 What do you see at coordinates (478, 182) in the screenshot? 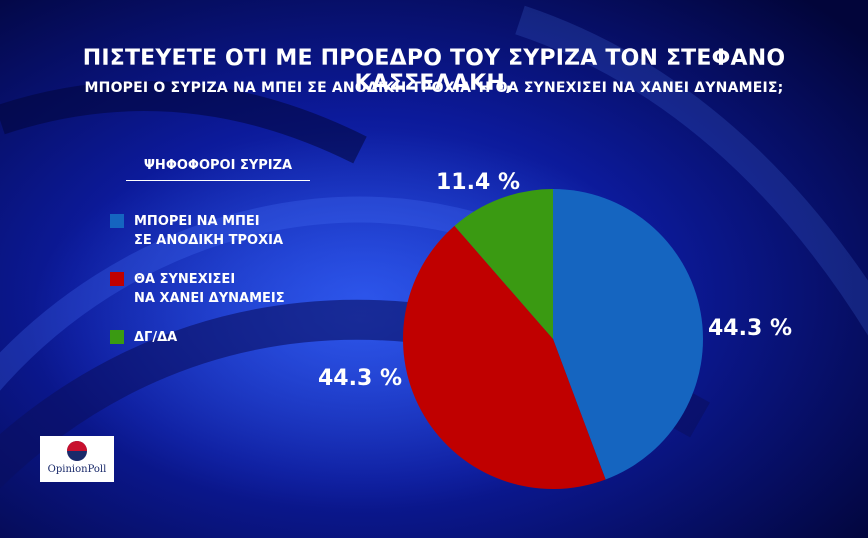
I see `slice-label-dk-na: 11.4 %` at bounding box center [478, 182].